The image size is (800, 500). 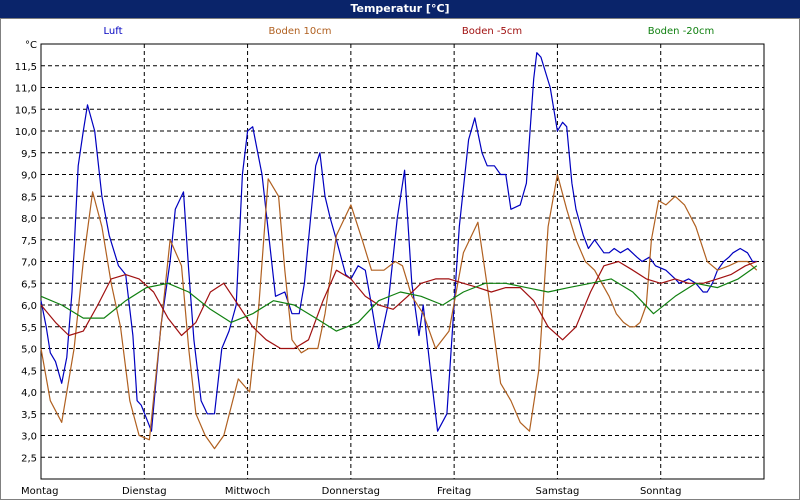 What do you see at coordinates (29, 371) in the screenshot?
I see `y-tick-label: 4,5` at bounding box center [29, 371].